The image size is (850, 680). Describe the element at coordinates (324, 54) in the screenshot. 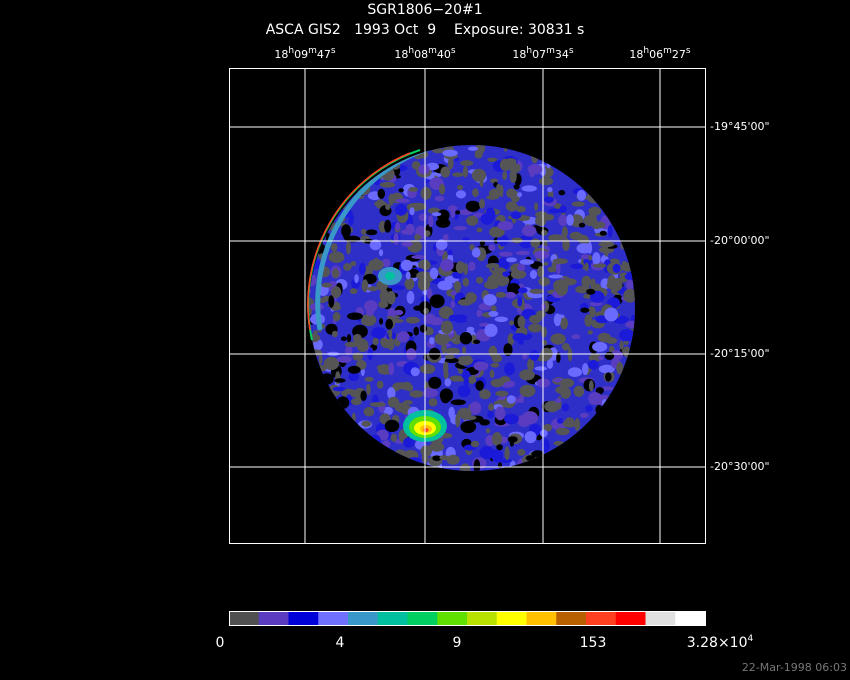

I see `label-part: 47` at that location.